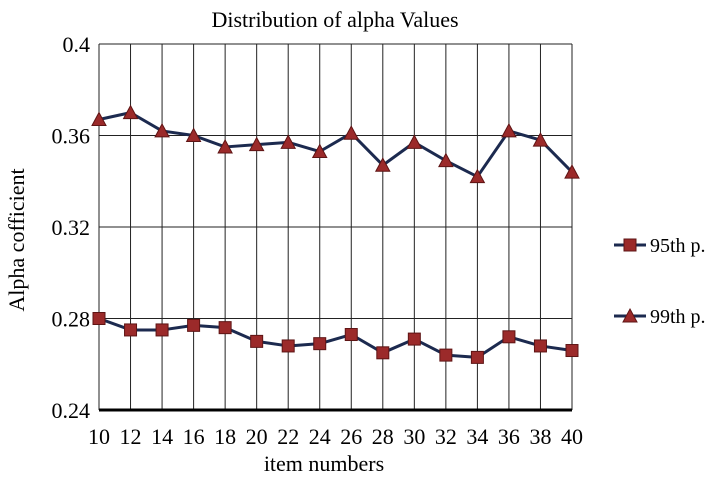 The image size is (720, 478). Describe the element at coordinates (288, 436) in the screenshot. I see `x-tick-label: 22` at that location.